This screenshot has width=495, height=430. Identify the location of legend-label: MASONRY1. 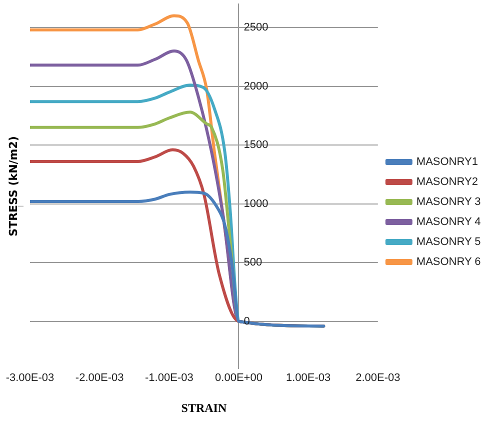
(447, 162).